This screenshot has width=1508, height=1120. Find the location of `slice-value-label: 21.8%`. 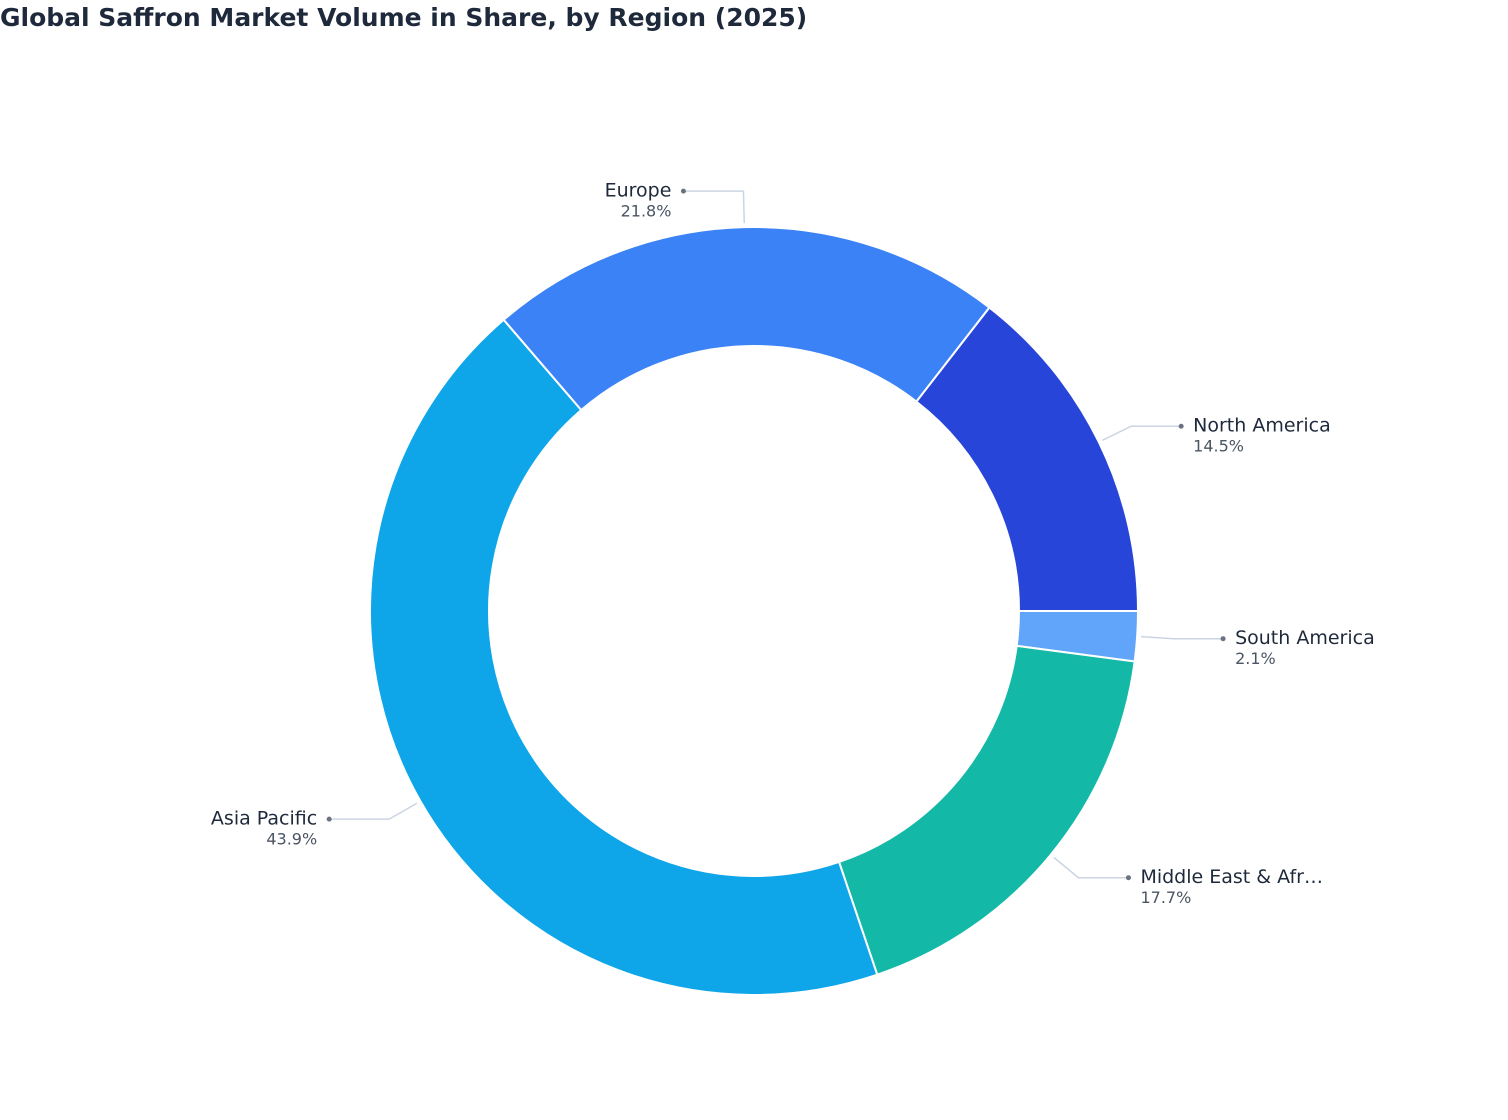

slice-value-label: 21.8% is located at coordinates (646, 211).